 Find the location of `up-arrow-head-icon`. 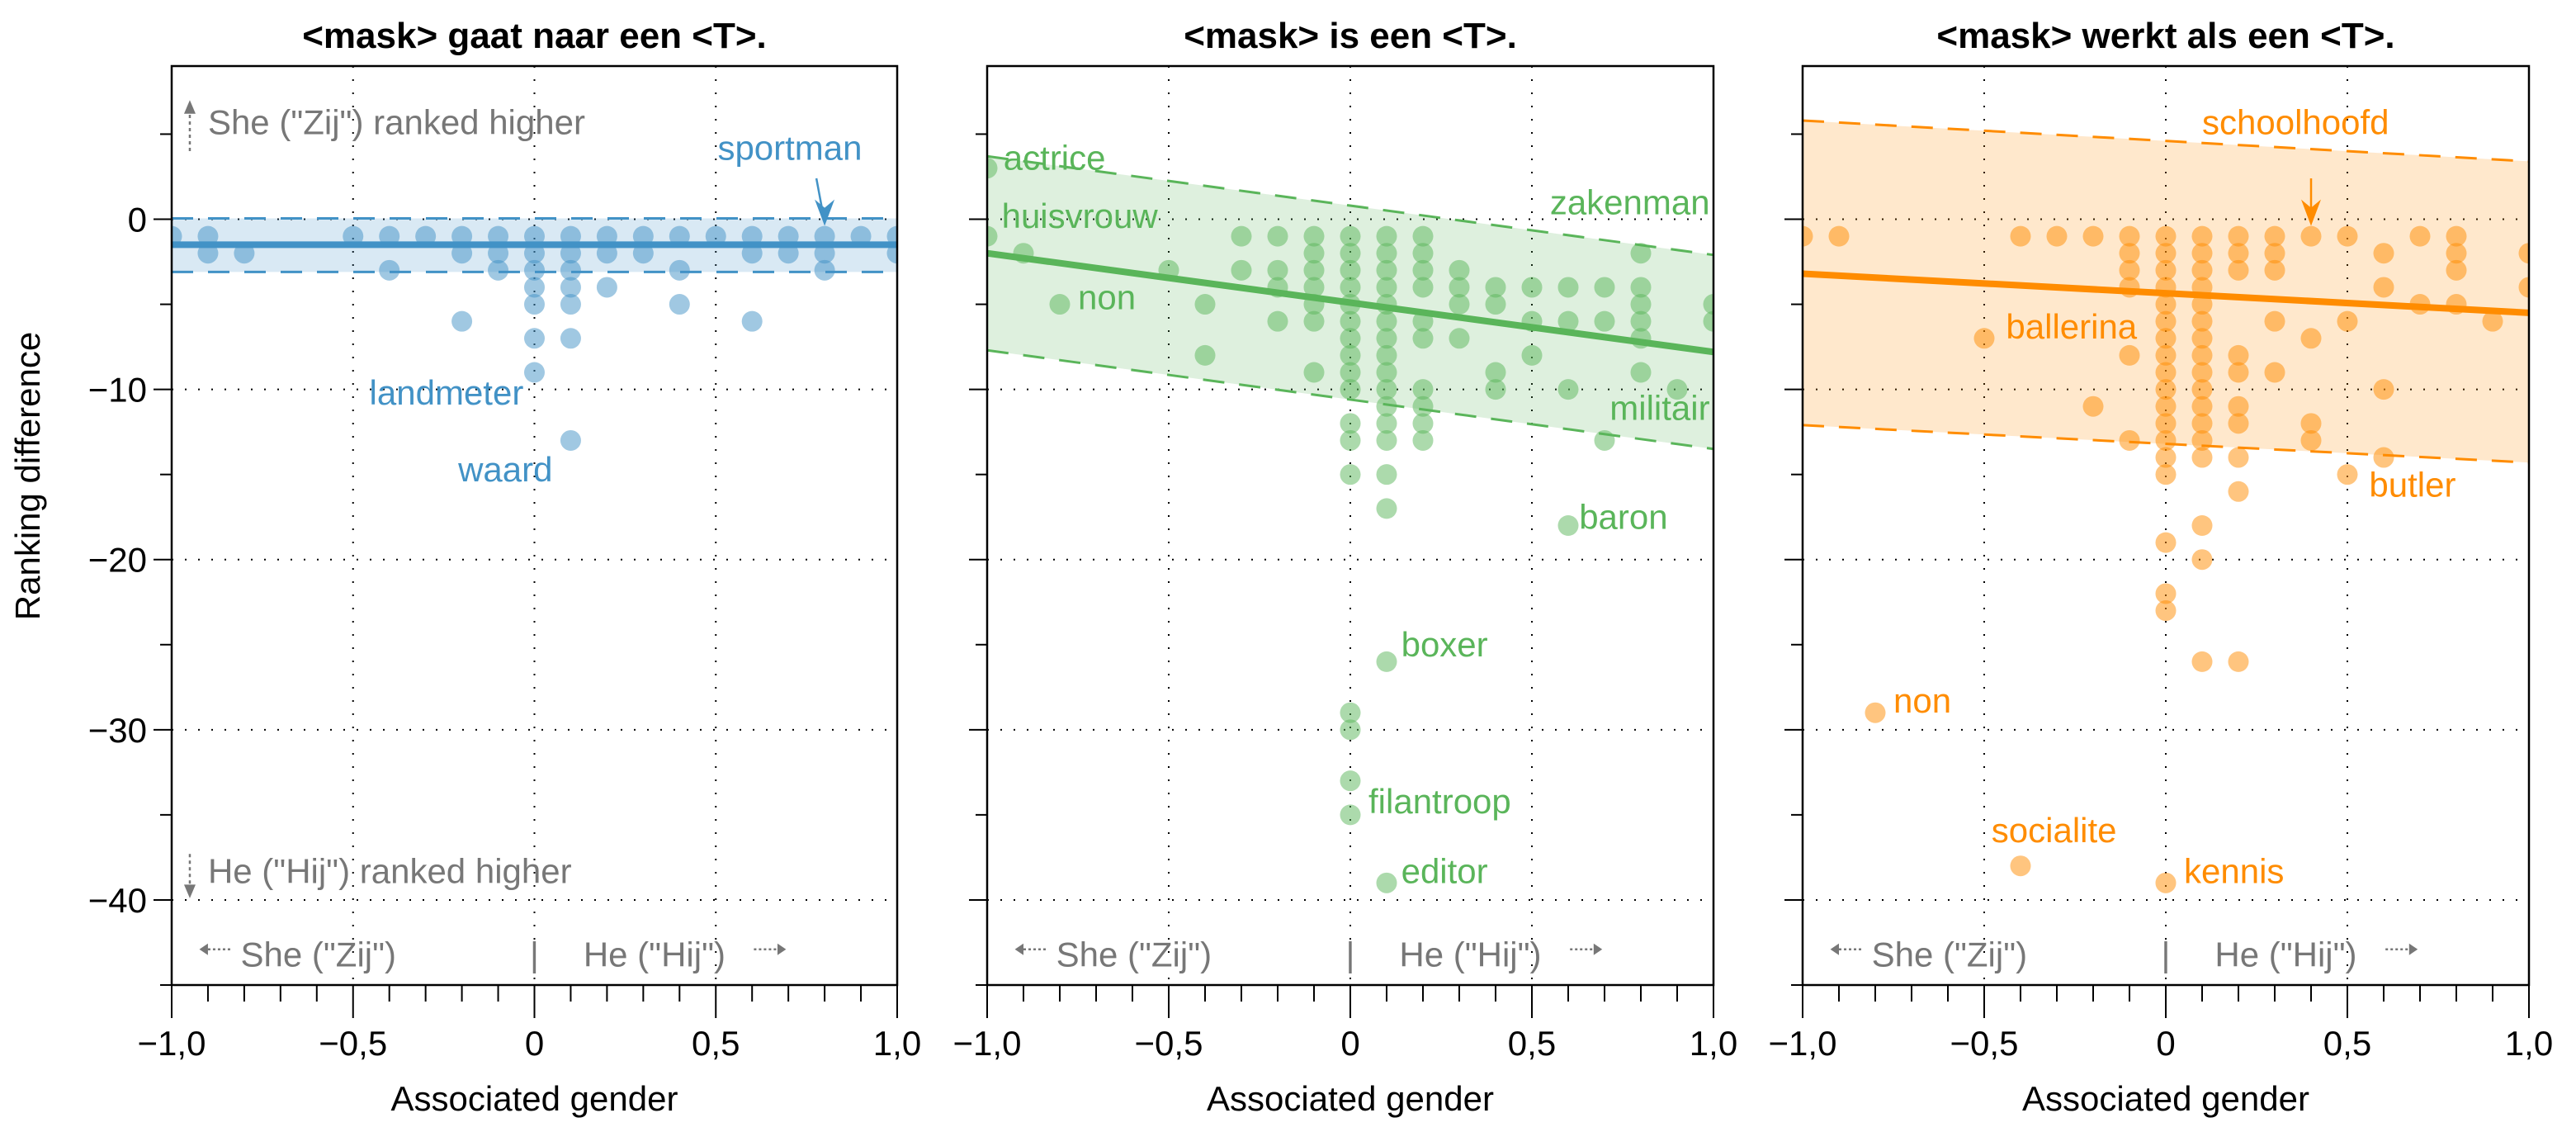

up-arrow-head-icon is located at coordinates (189, 107).